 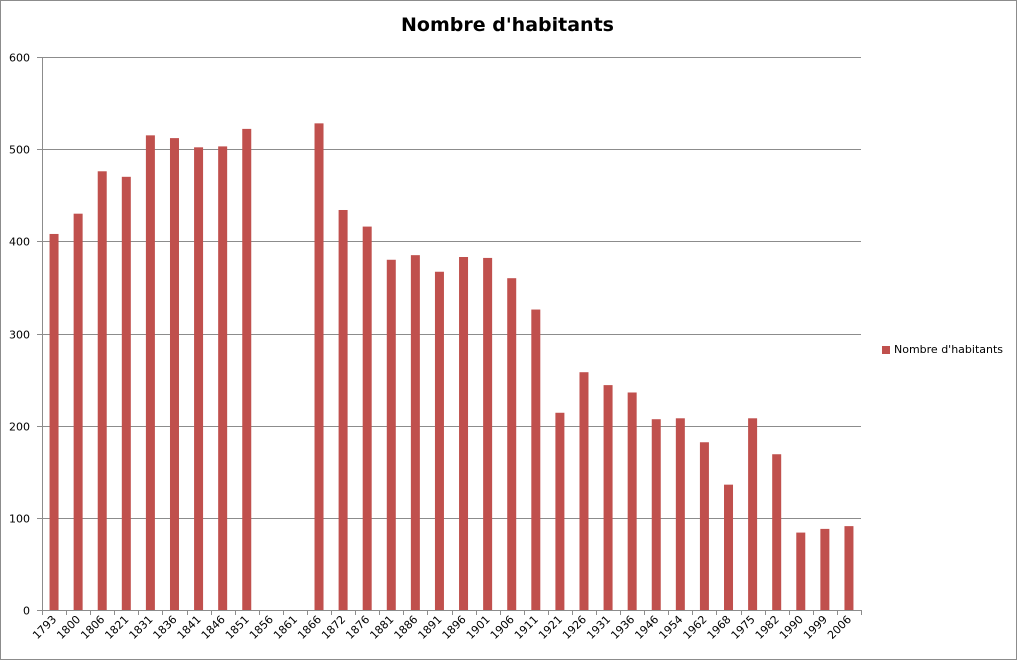 What do you see at coordinates (19, 150) in the screenshot?
I see `y-tick-label: 500` at bounding box center [19, 150].